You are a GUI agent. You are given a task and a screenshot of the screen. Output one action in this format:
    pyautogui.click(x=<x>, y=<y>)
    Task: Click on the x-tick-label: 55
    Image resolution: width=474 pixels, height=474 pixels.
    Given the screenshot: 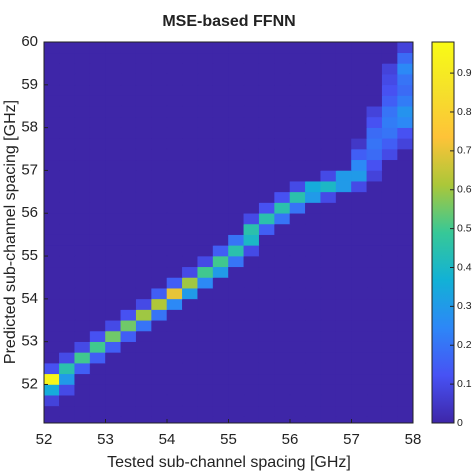 What is the action you would take?
    pyautogui.click(x=228, y=439)
    